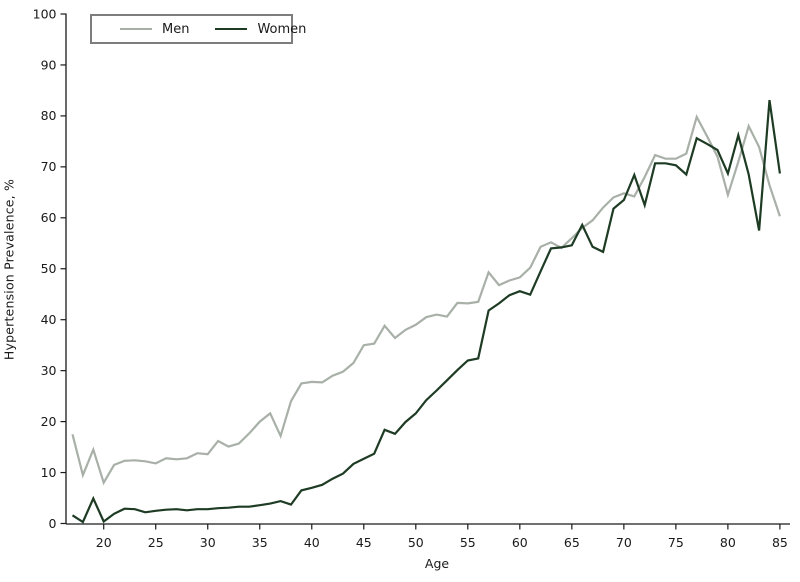  I want to click on y-axis-ticks: 0 10 20 30 40 50 60 70 80 90 100, so click(49, 268).